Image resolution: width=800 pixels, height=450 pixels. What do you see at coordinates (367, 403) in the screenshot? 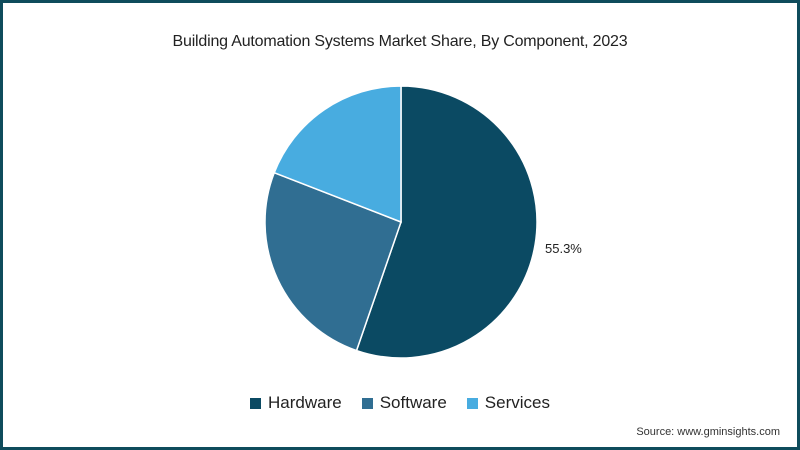
I see `software-swatch` at bounding box center [367, 403].